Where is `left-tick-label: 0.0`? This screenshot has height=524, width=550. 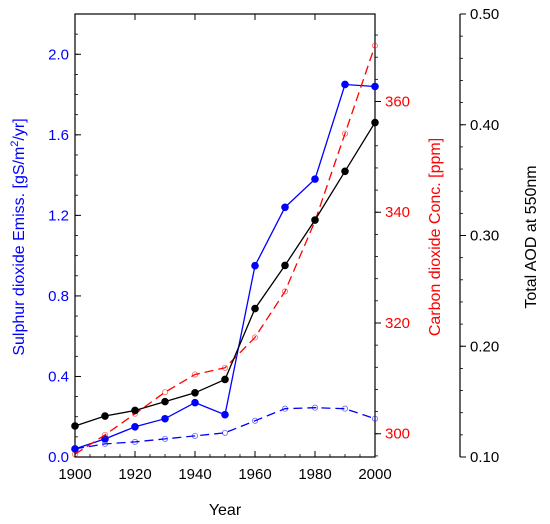
left-tick-label: 0.0 is located at coordinates (58, 457).